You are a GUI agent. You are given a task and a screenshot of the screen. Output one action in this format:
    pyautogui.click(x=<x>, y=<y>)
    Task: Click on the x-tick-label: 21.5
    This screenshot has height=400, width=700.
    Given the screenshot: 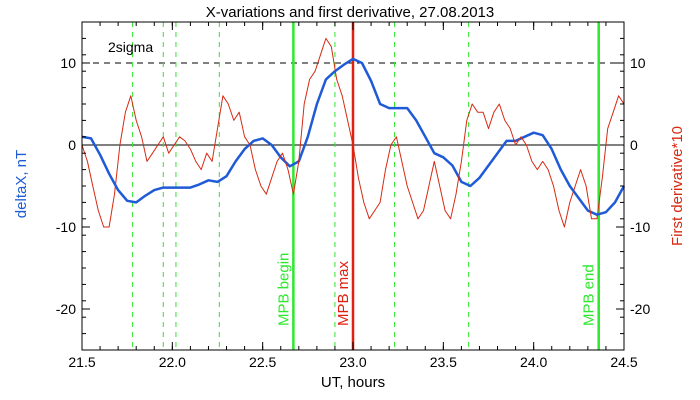 What is the action you would take?
    pyautogui.click(x=81, y=362)
    